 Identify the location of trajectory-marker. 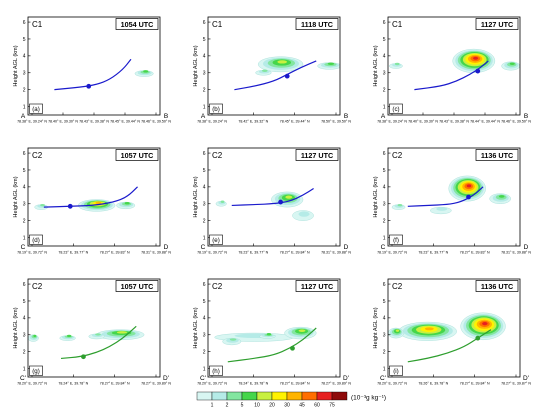
(89, 86).